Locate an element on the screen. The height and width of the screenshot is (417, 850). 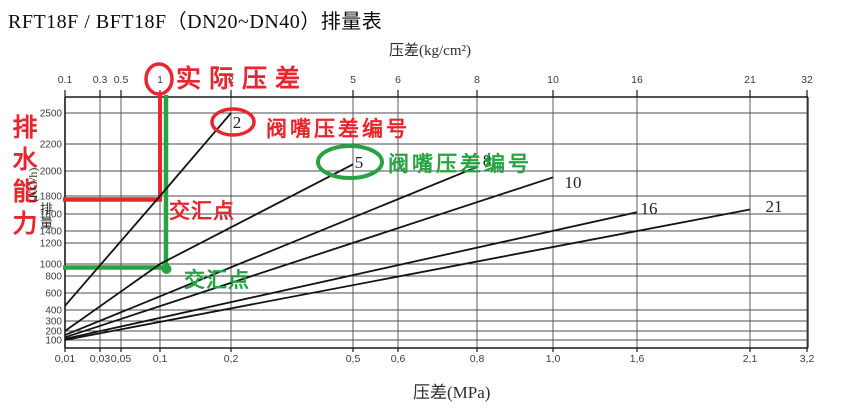
x-tick-label-bottom: 2,1 is located at coordinates (750, 359).